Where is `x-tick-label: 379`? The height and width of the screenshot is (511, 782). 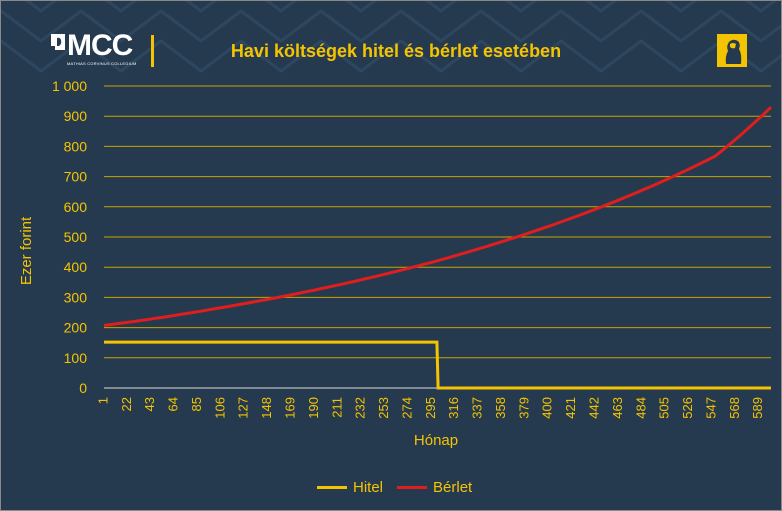
x-tick-label: 379 is located at coordinates (523, 408).